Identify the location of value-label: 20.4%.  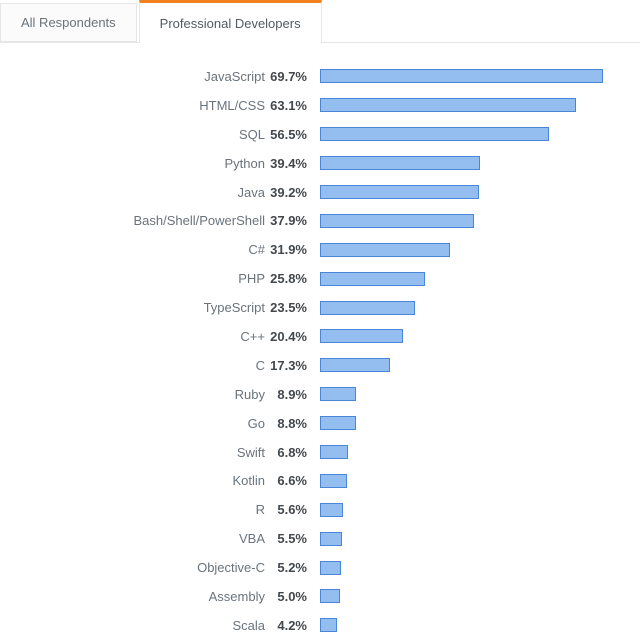
(288, 336).